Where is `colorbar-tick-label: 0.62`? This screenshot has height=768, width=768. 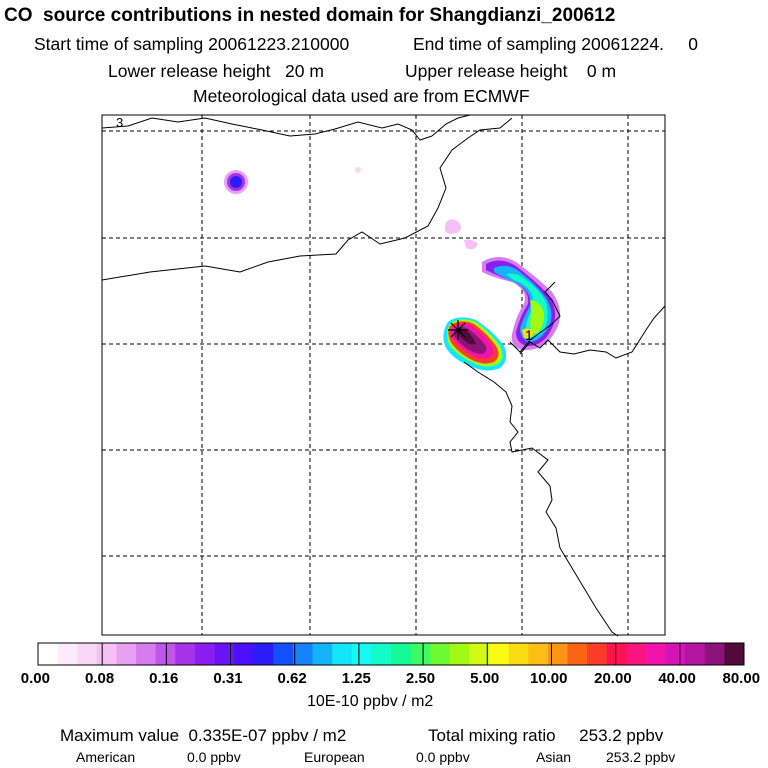 colorbar-tick-label: 0.62 is located at coordinates (292, 678).